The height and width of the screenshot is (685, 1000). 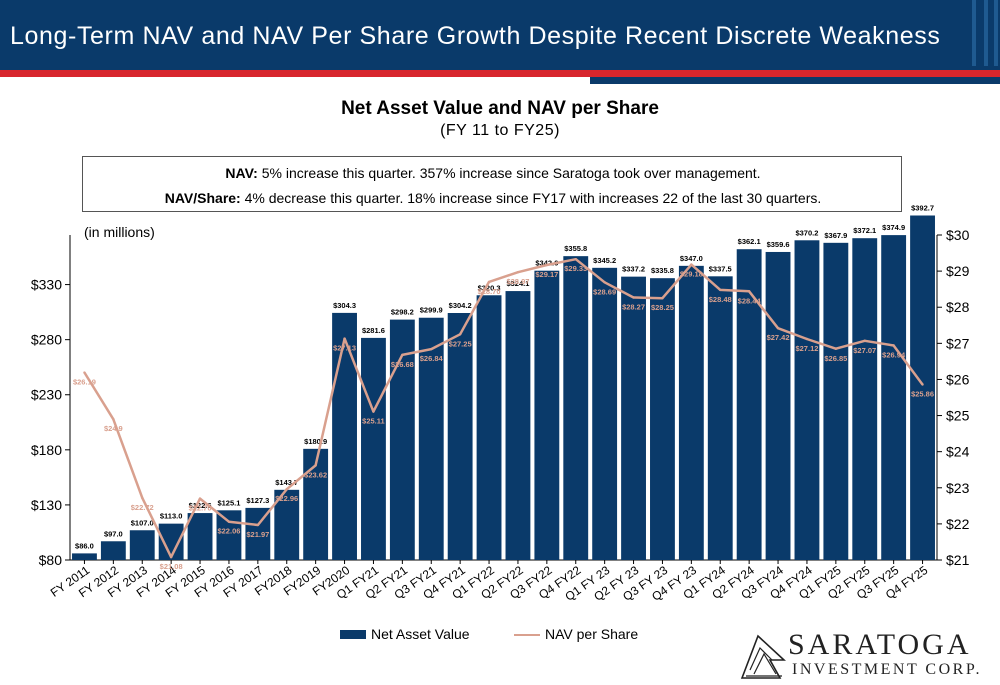 What do you see at coordinates (958, 307) in the screenshot?
I see `right-axis-tick-label: $28` at bounding box center [958, 307].